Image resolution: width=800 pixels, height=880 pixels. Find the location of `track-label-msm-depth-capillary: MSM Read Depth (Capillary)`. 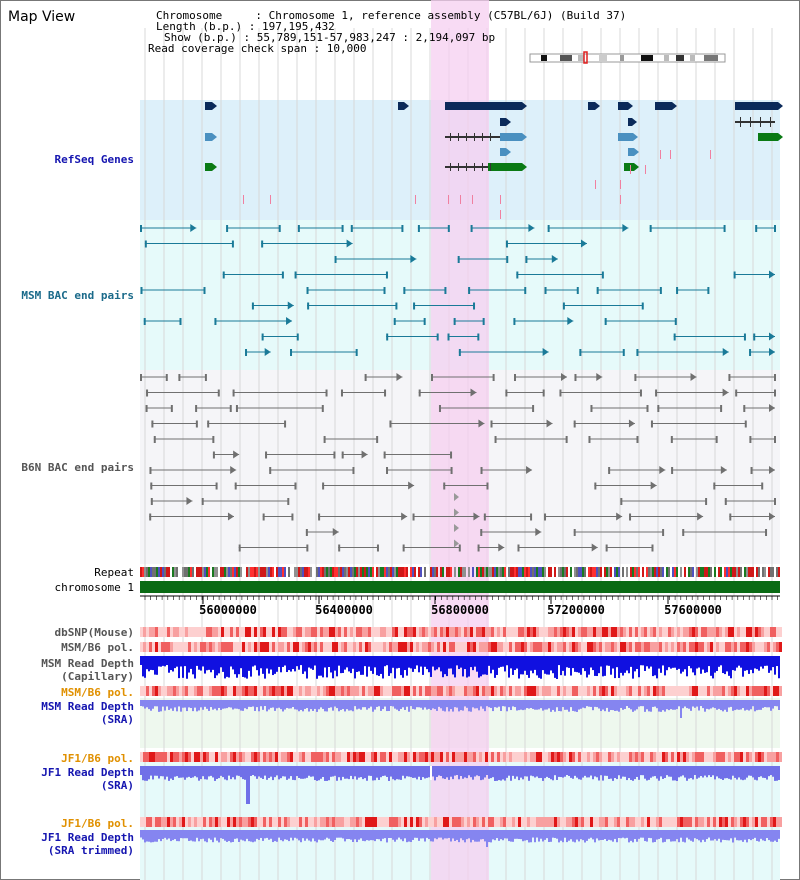

track-label-msm-depth-capillary: MSM Read Depth (Capillary) is located at coordinates (87, 670).